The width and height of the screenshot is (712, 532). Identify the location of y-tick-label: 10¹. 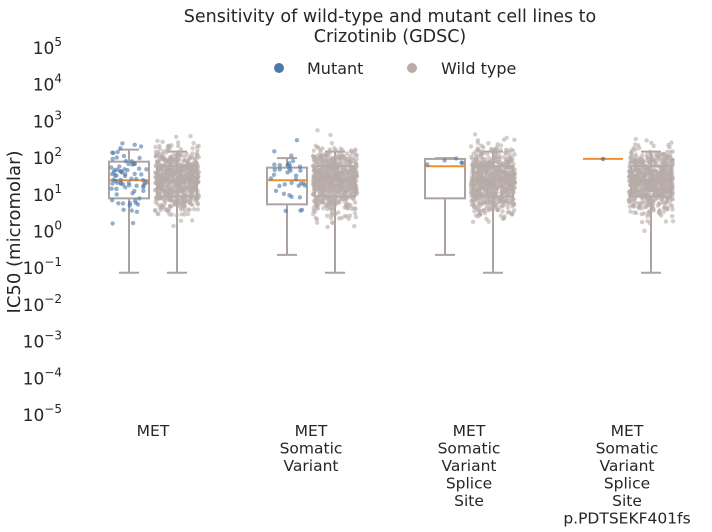
(47, 194).